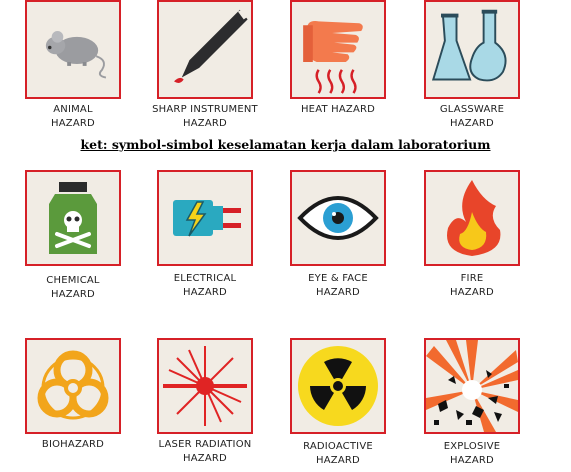 The height and width of the screenshot is (472, 571). I want to click on hazard-label: EXPLOSIVE HAZARD, so click(472, 453).